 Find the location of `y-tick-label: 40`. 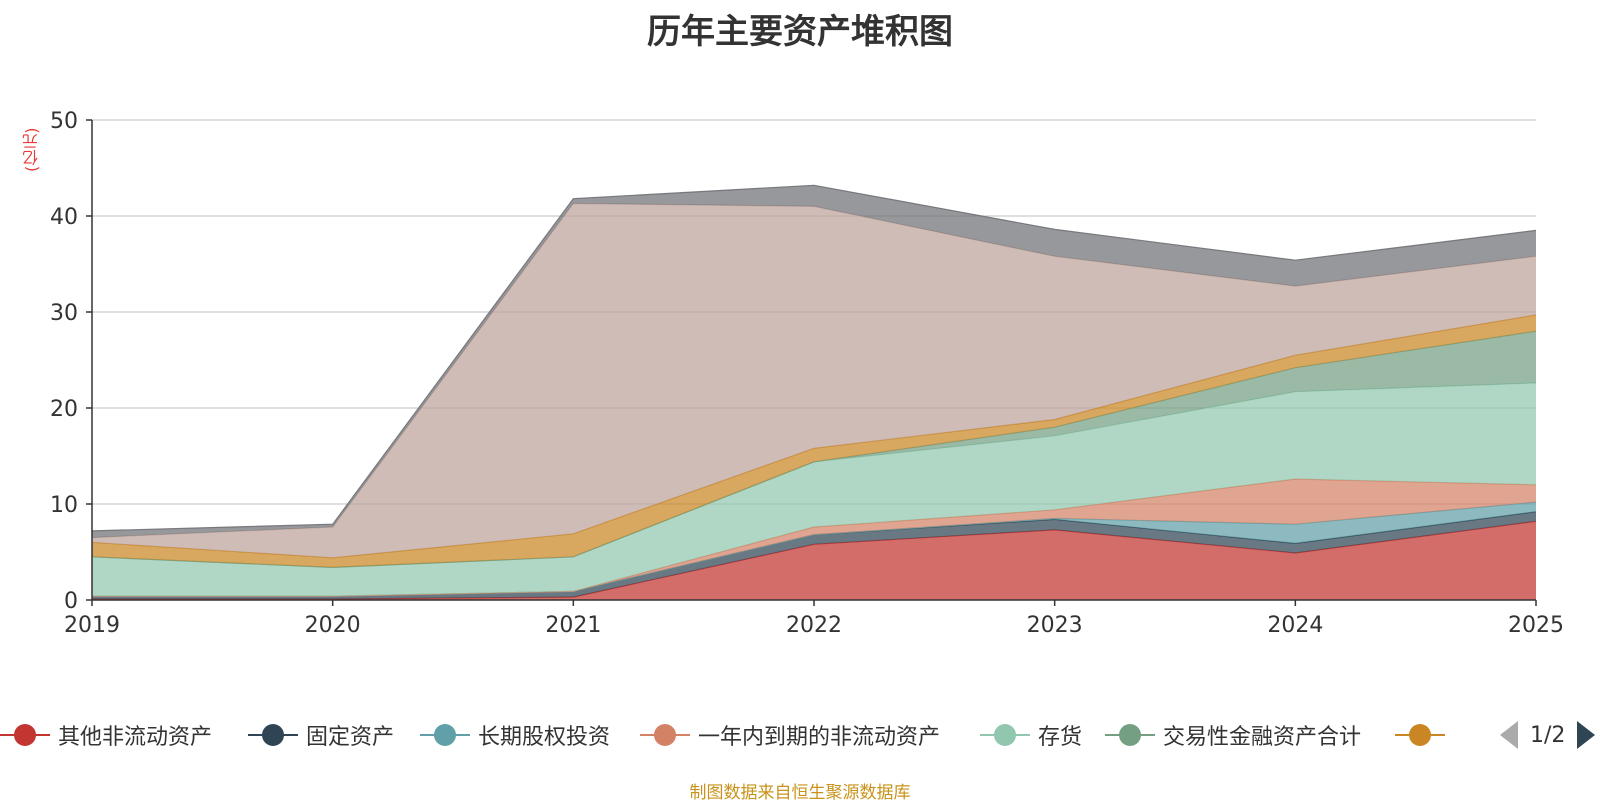

y-tick-label: 40 is located at coordinates (64, 217).